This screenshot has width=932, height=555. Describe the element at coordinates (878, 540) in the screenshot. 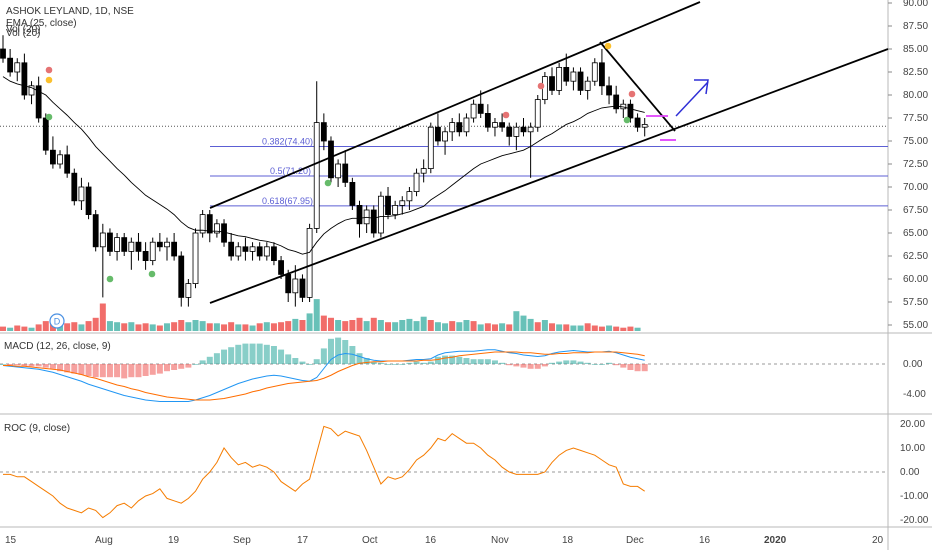

I see `time-tick-label: 20` at that location.